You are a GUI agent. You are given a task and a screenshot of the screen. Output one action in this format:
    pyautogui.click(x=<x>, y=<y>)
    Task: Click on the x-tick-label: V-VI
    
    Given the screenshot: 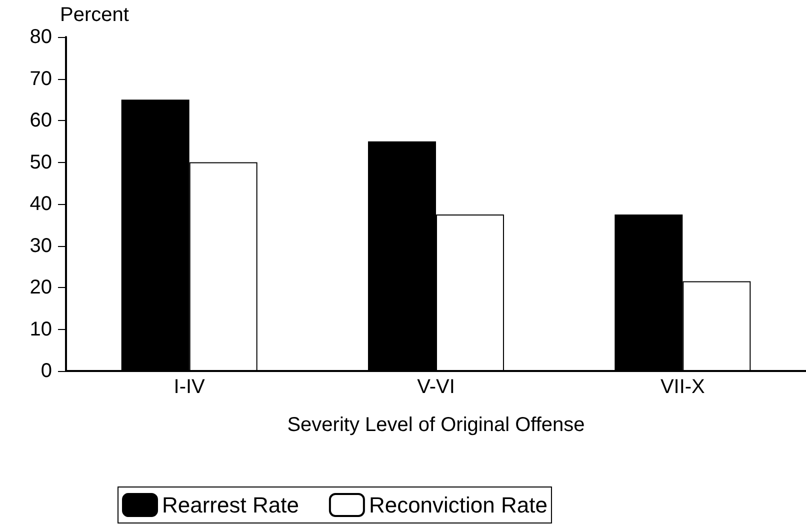 What is the action you would take?
    pyautogui.click(x=436, y=387)
    